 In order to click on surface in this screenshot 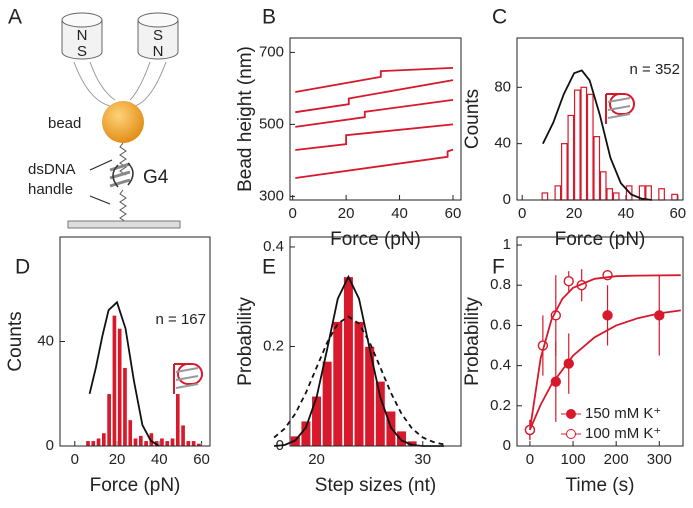, I will do `click(124, 224)`.